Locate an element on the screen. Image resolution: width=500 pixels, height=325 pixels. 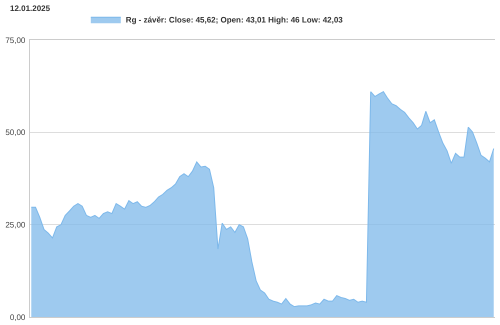
y-tick-label: 50,00 is located at coordinates (15, 133).